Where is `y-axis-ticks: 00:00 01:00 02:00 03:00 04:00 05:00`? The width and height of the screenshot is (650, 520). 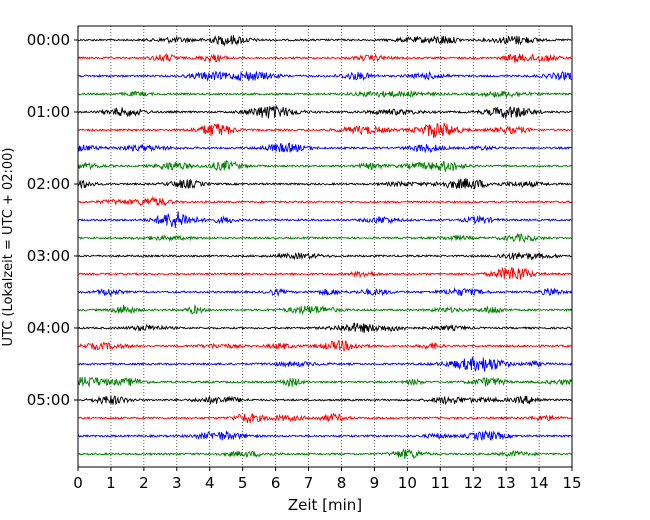
y-axis-ticks: 00:00 01:00 02:00 03:00 04:00 05:00 is located at coordinates (52, 220).